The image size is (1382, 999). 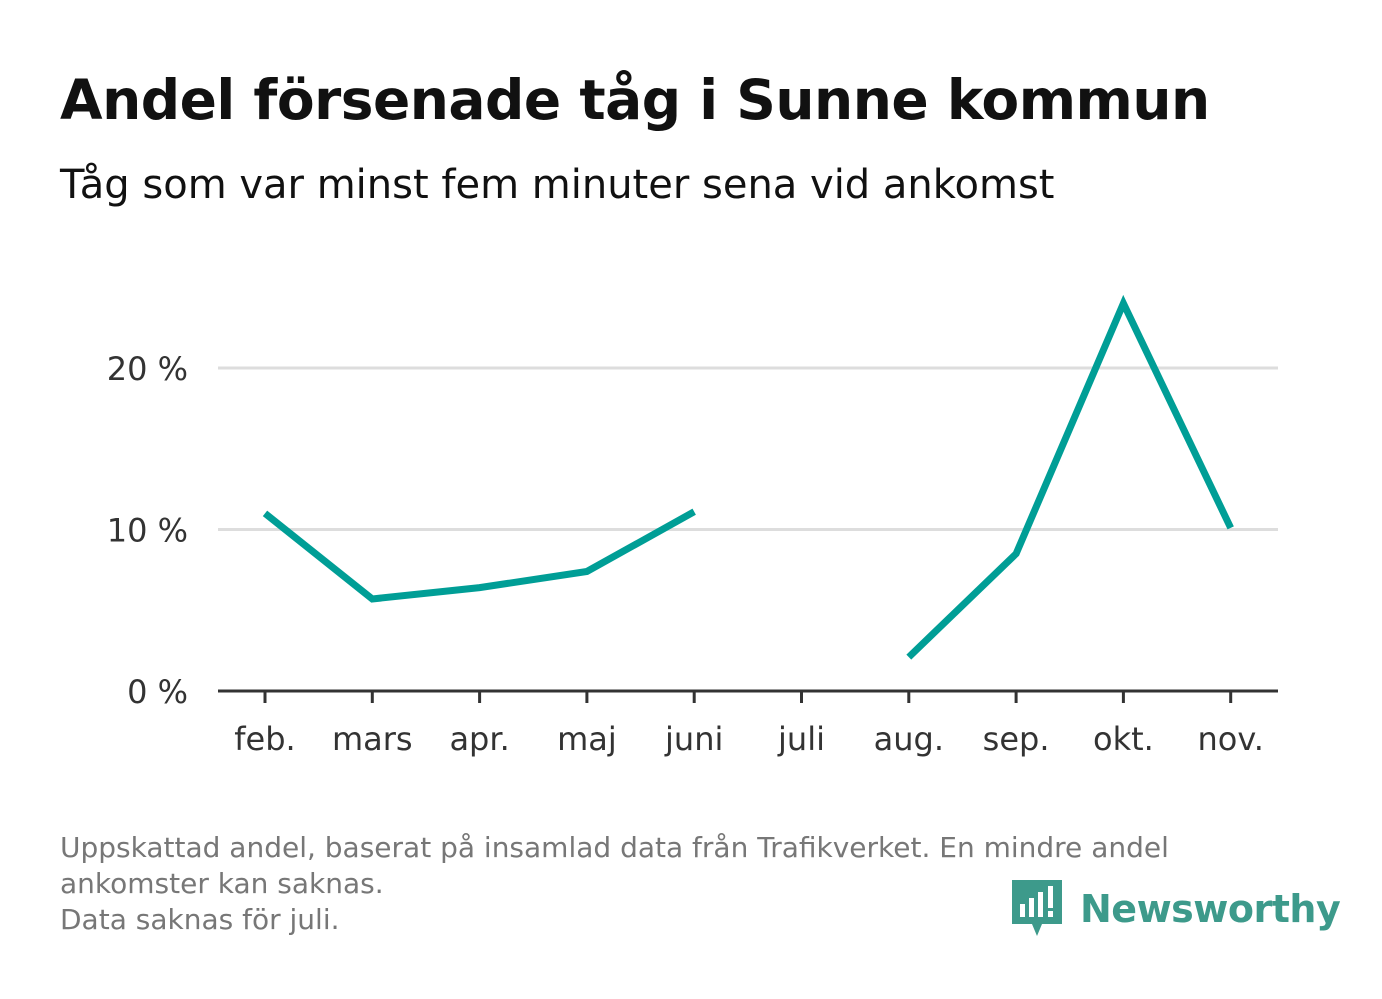 I want to click on x-tick-label: okt., so click(x=1123, y=739).